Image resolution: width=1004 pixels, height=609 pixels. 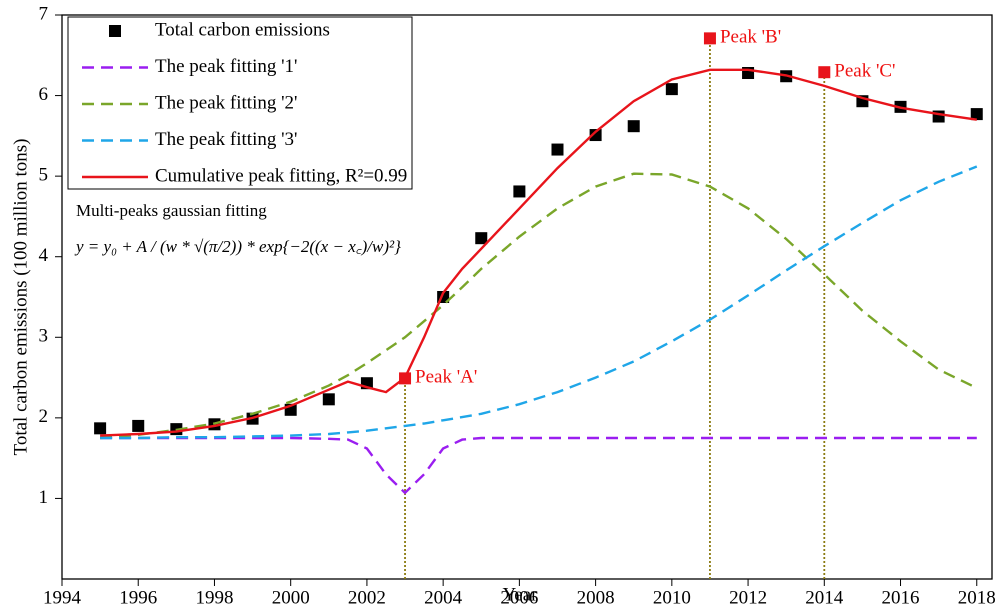 I want to click on x-tick-label: 2004, so click(x=443, y=597).